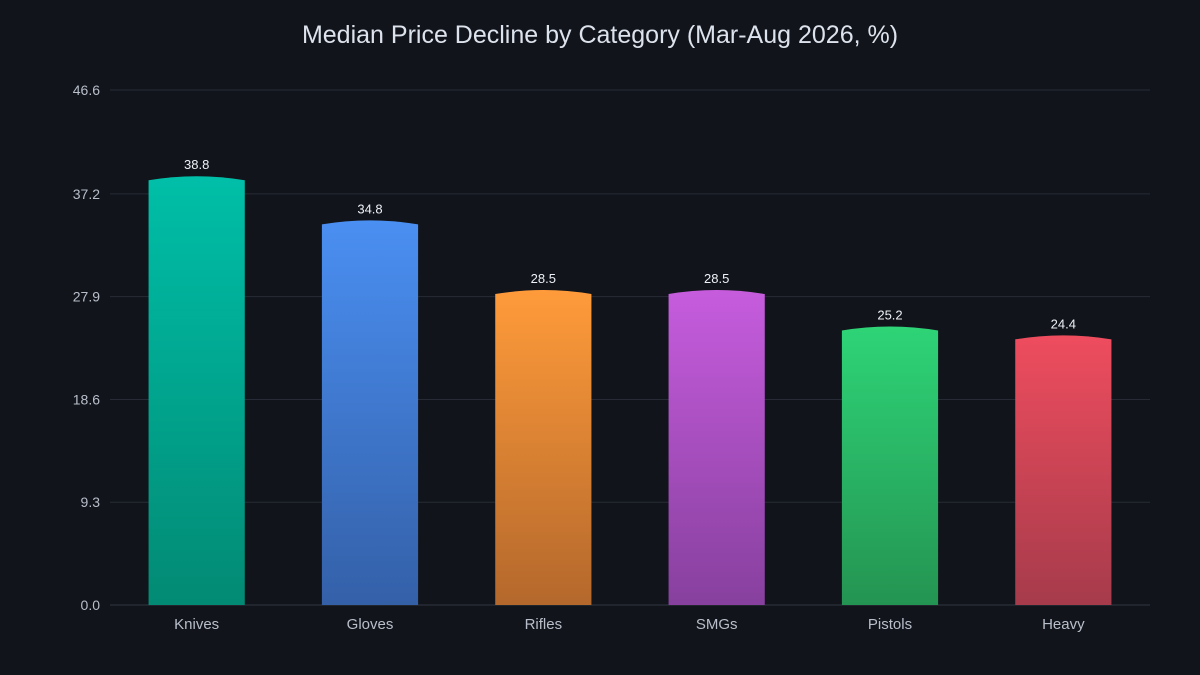 The height and width of the screenshot is (675, 1200). Describe the element at coordinates (716, 447) in the screenshot. I see `bar-smgs` at that location.